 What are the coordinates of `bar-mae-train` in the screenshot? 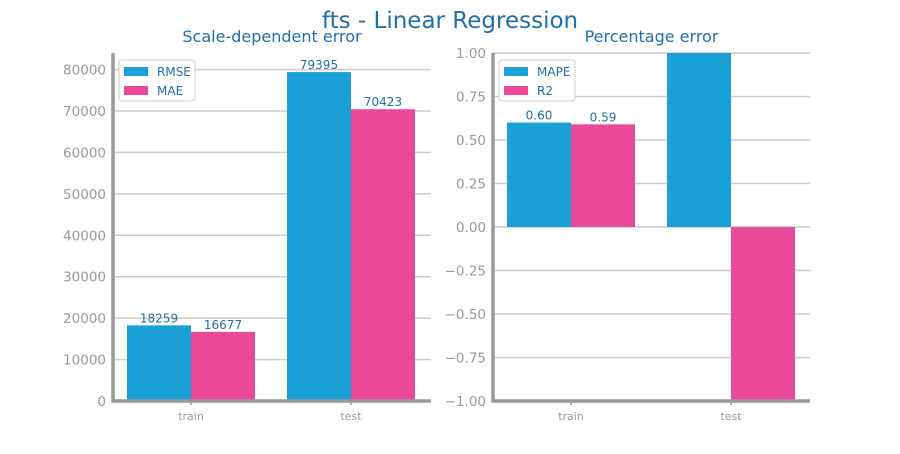 It's located at (223, 366).